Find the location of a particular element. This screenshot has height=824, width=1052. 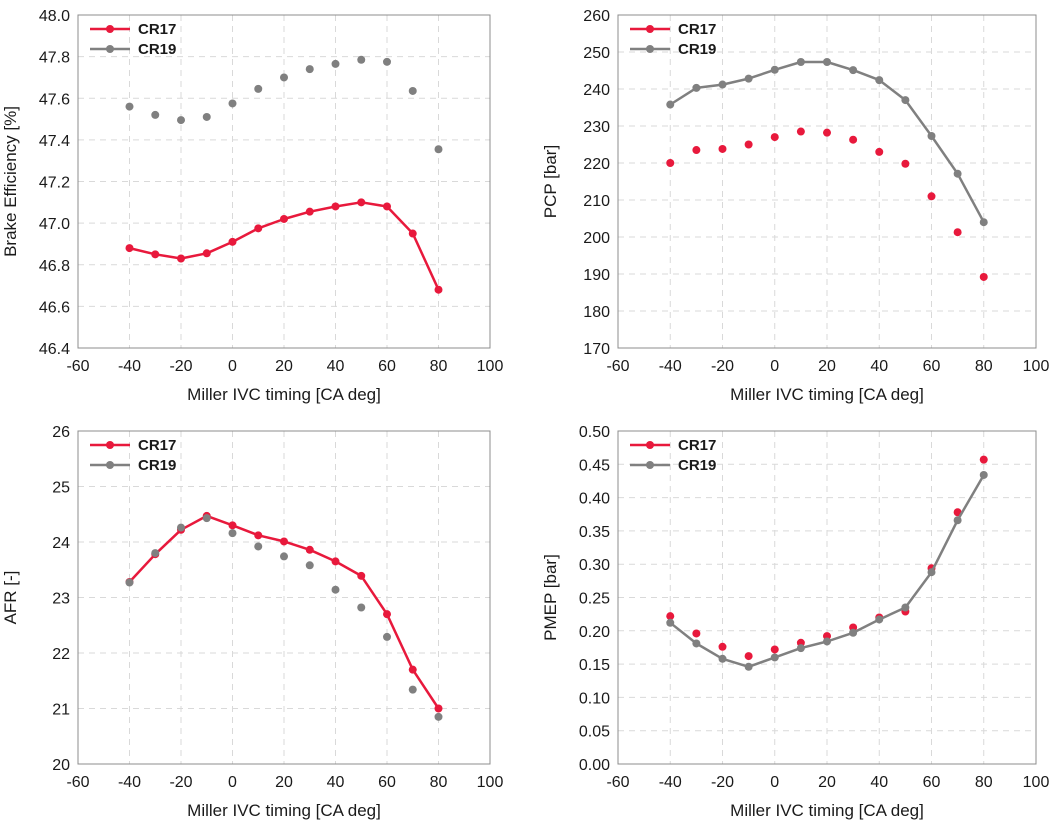

series-cr17 is located at coordinates (284, 246).